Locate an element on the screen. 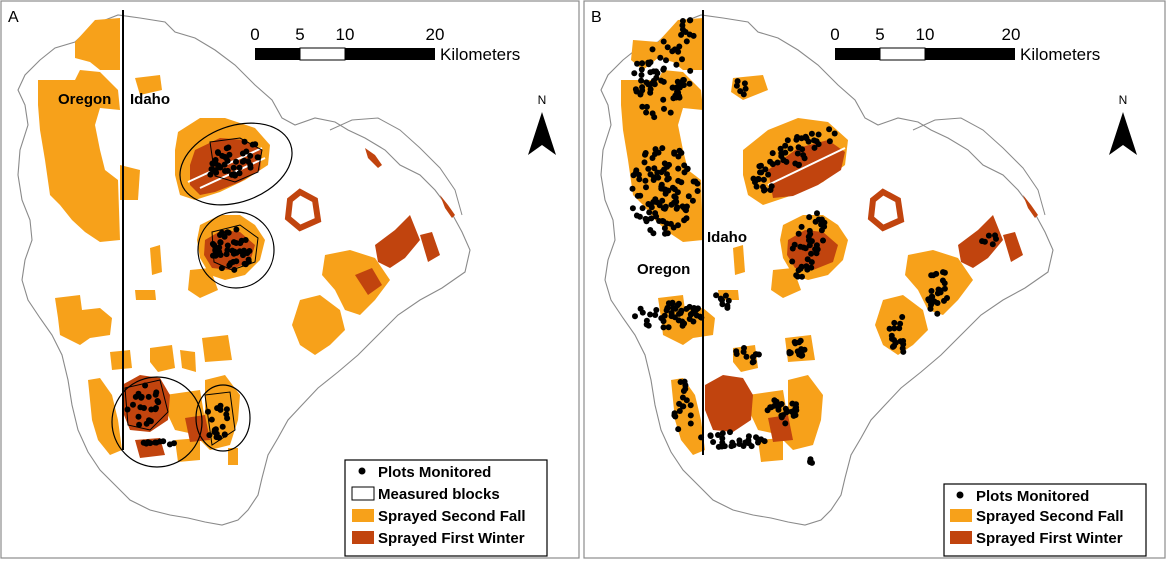 This screenshot has width=1167, height=565. state-label-idaho: Idaho is located at coordinates (727, 237).